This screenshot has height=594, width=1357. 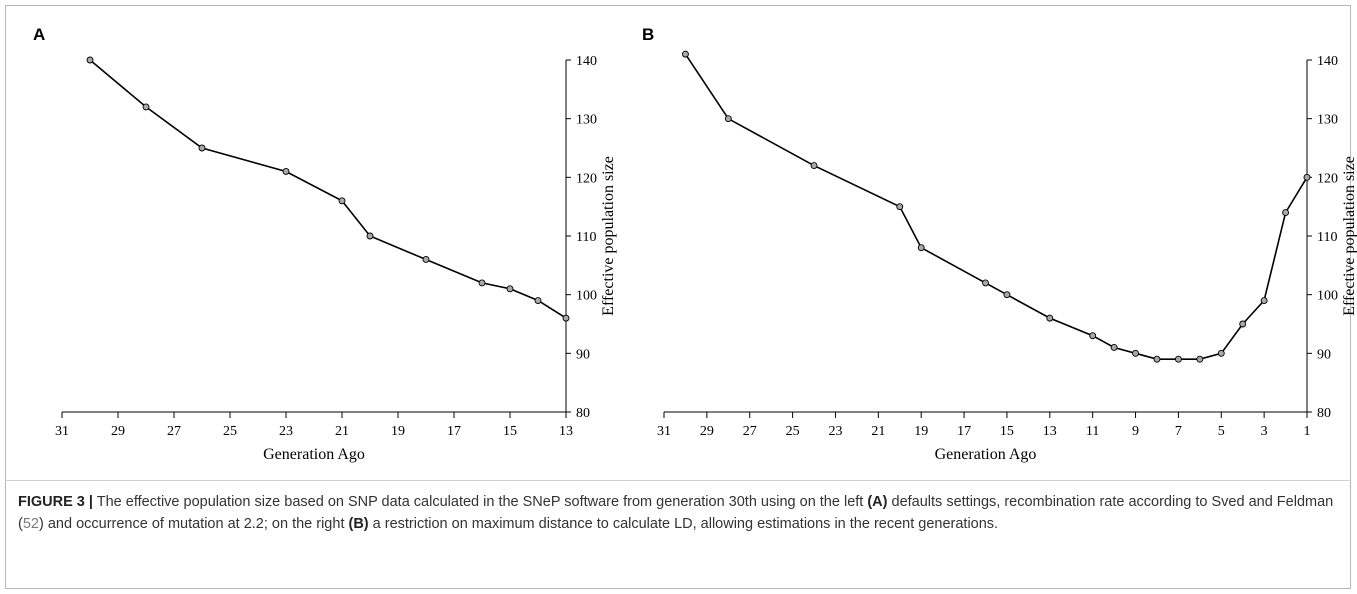 What do you see at coordinates (1221, 431) in the screenshot?
I see `panel-b-x-tick-label: 5` at bounding box center [1221, 431].